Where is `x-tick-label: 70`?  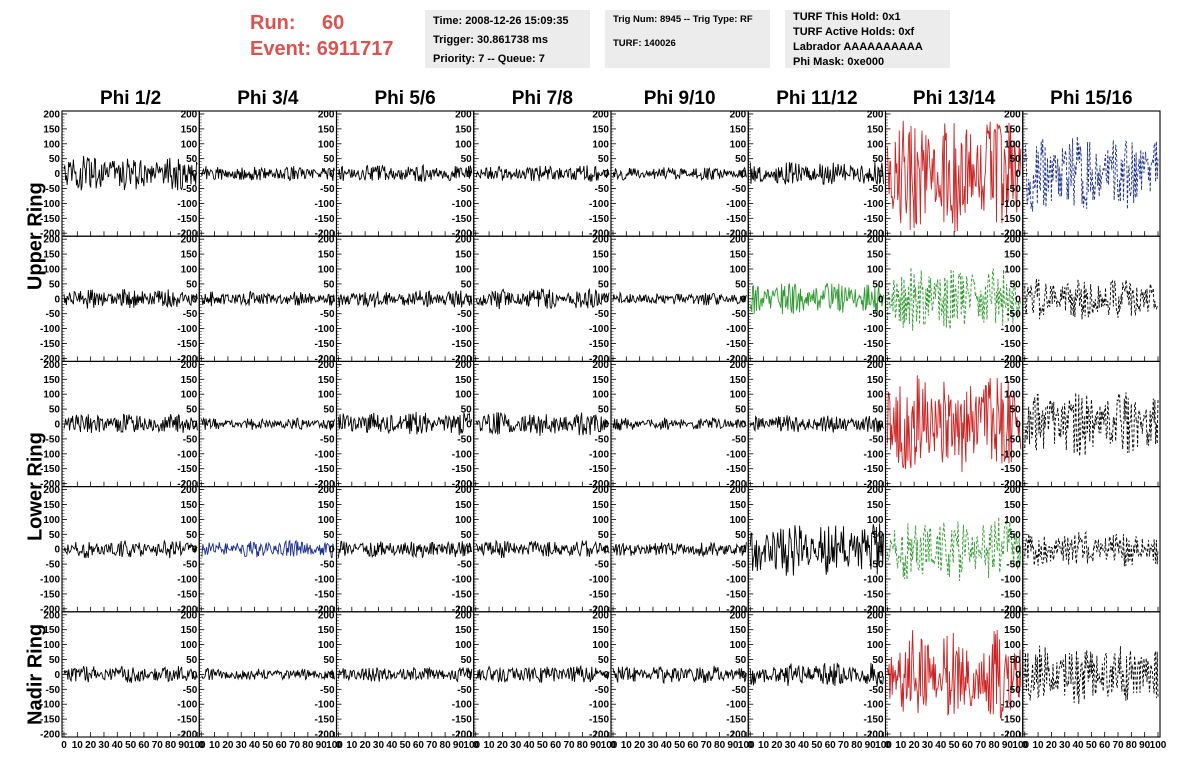
x-tick-label: 70 is located at coordinates (1118, 745).